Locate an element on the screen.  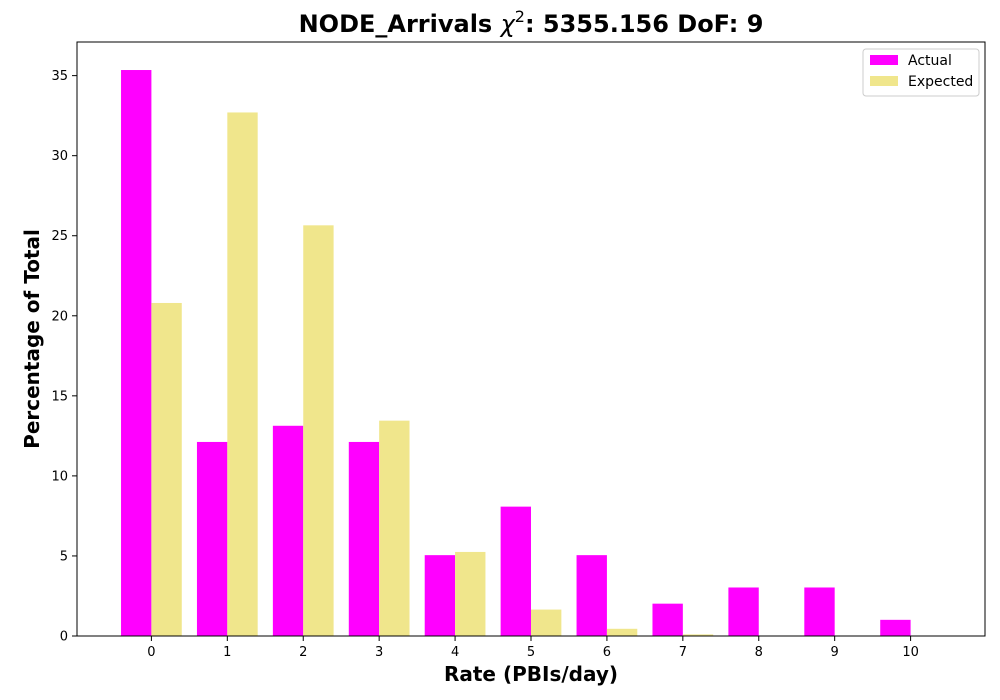
legend-label-expected: Expected is located at coordinates (940, 82).